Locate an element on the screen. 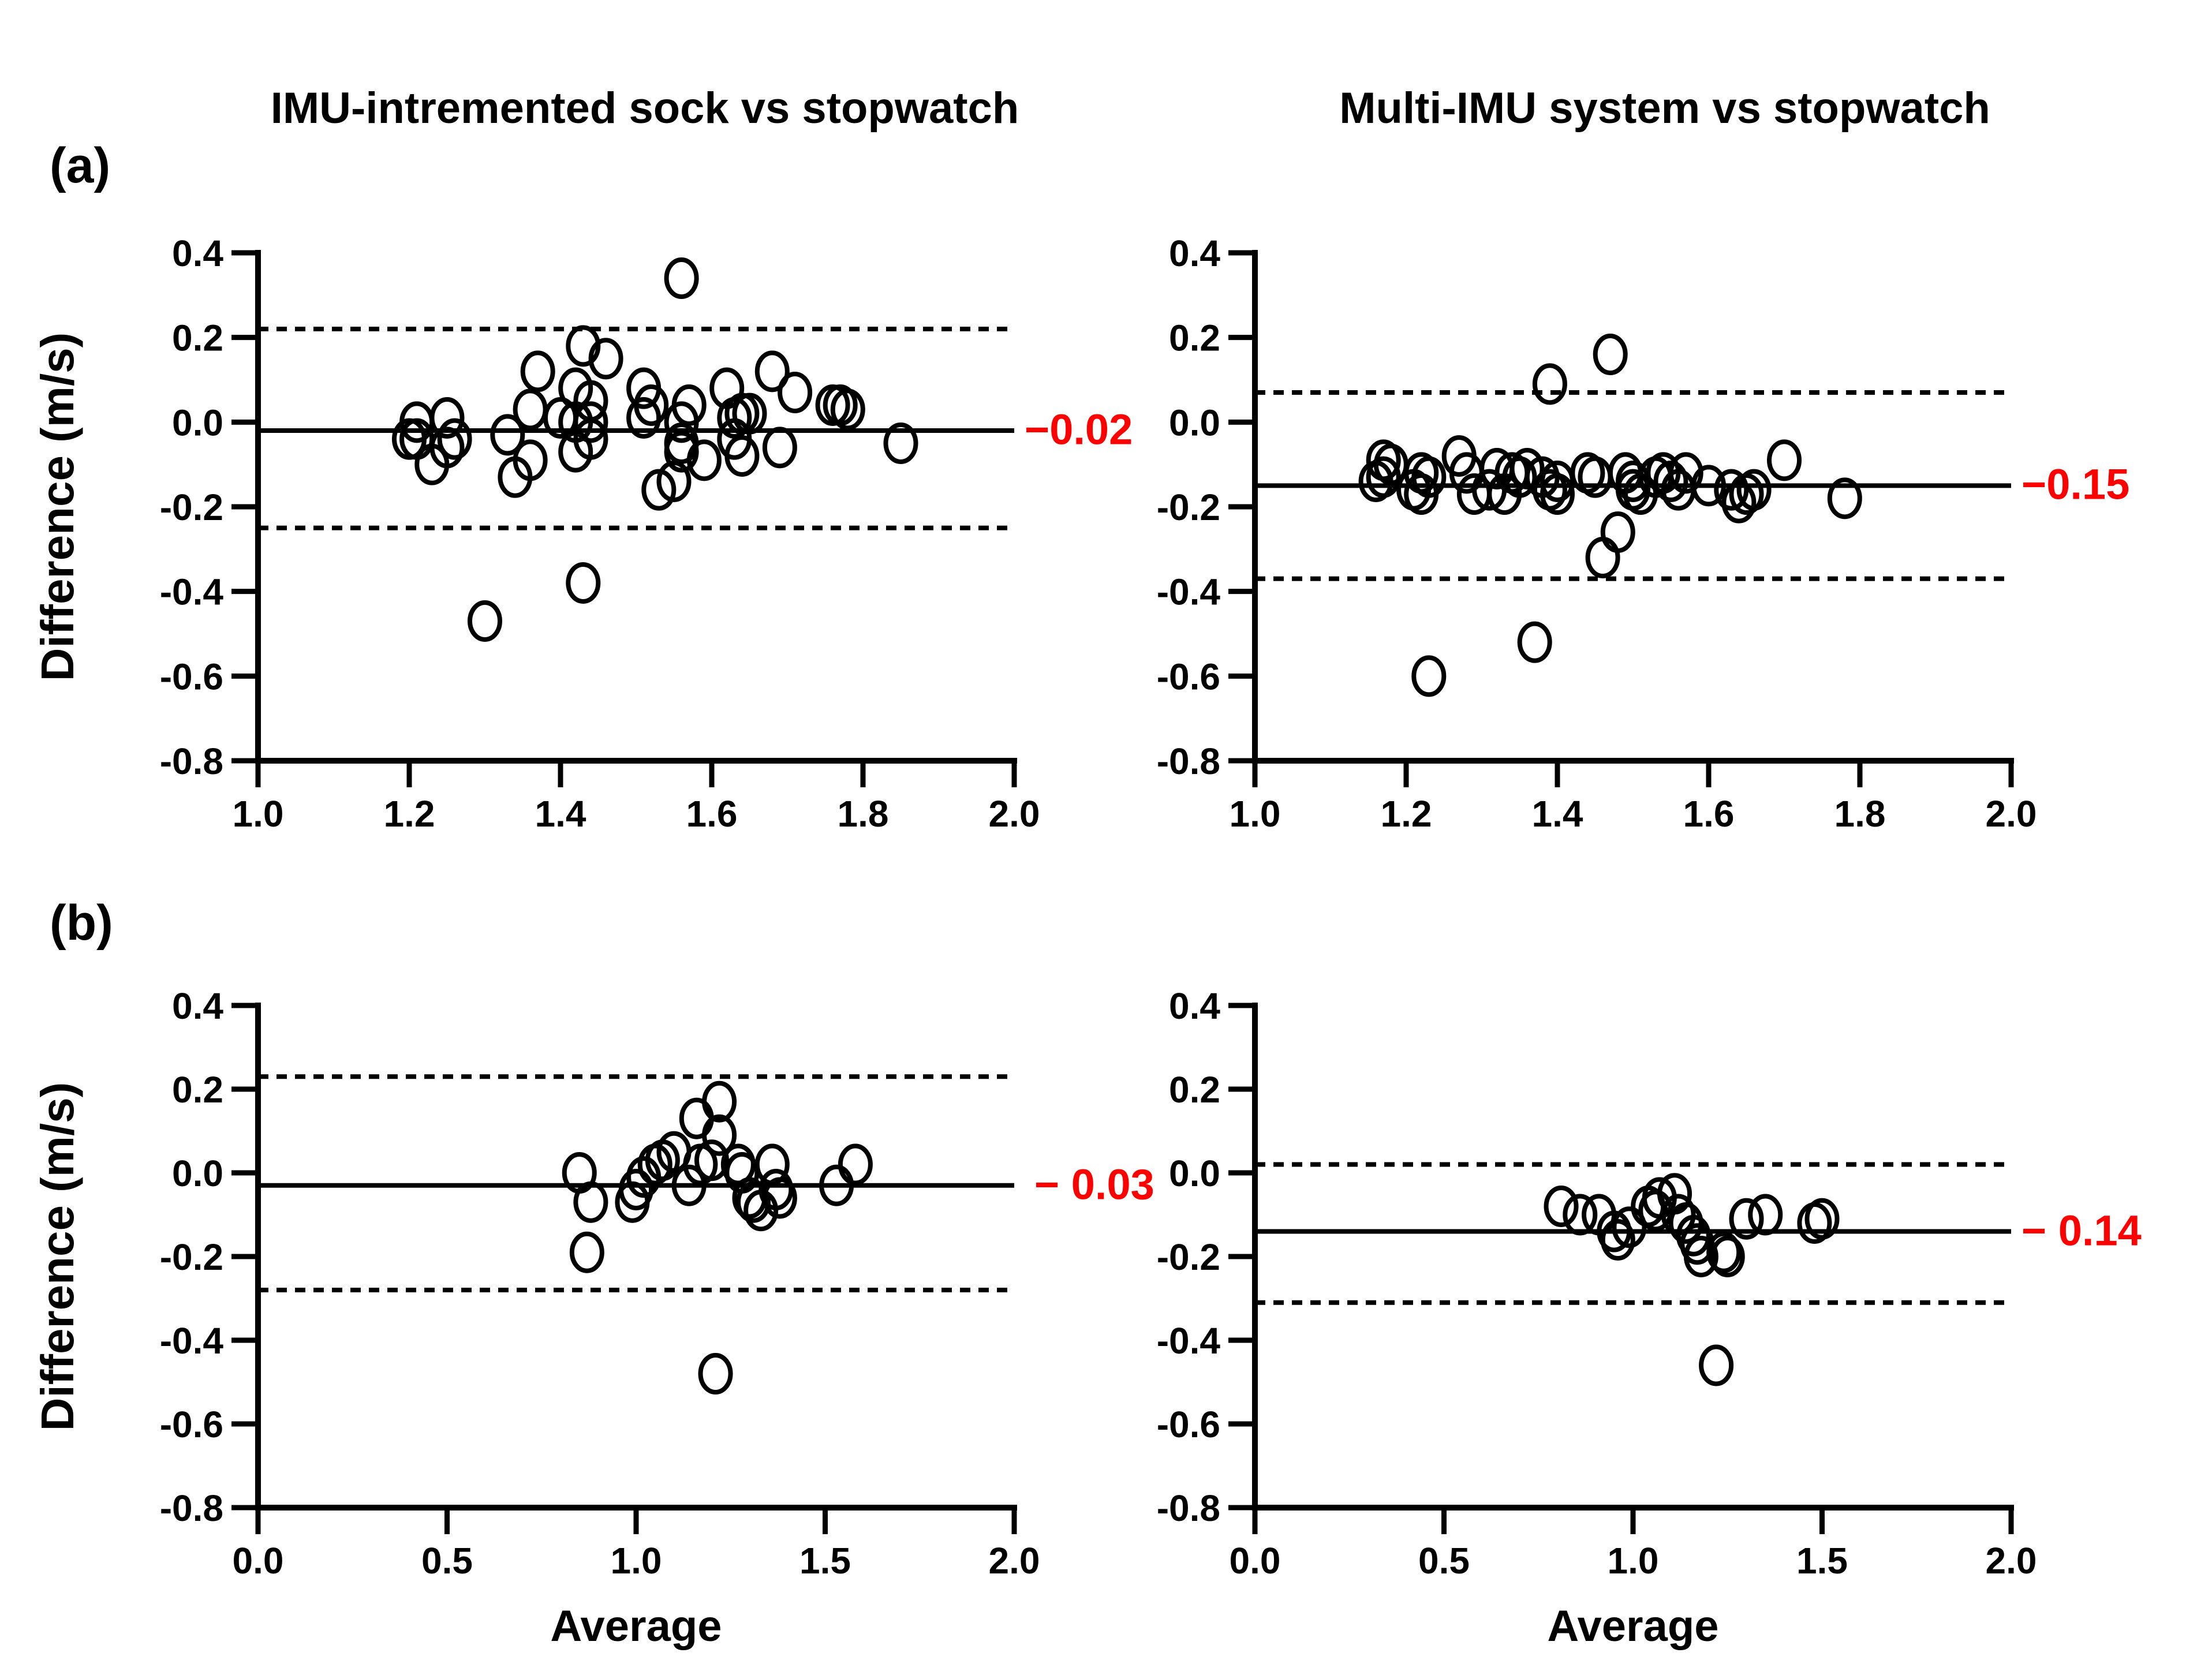 The height and width of the screenshot is (1675, 2212). y-axis-title-row-b: Difference (m/s) is located at coordinates (58, 1256).